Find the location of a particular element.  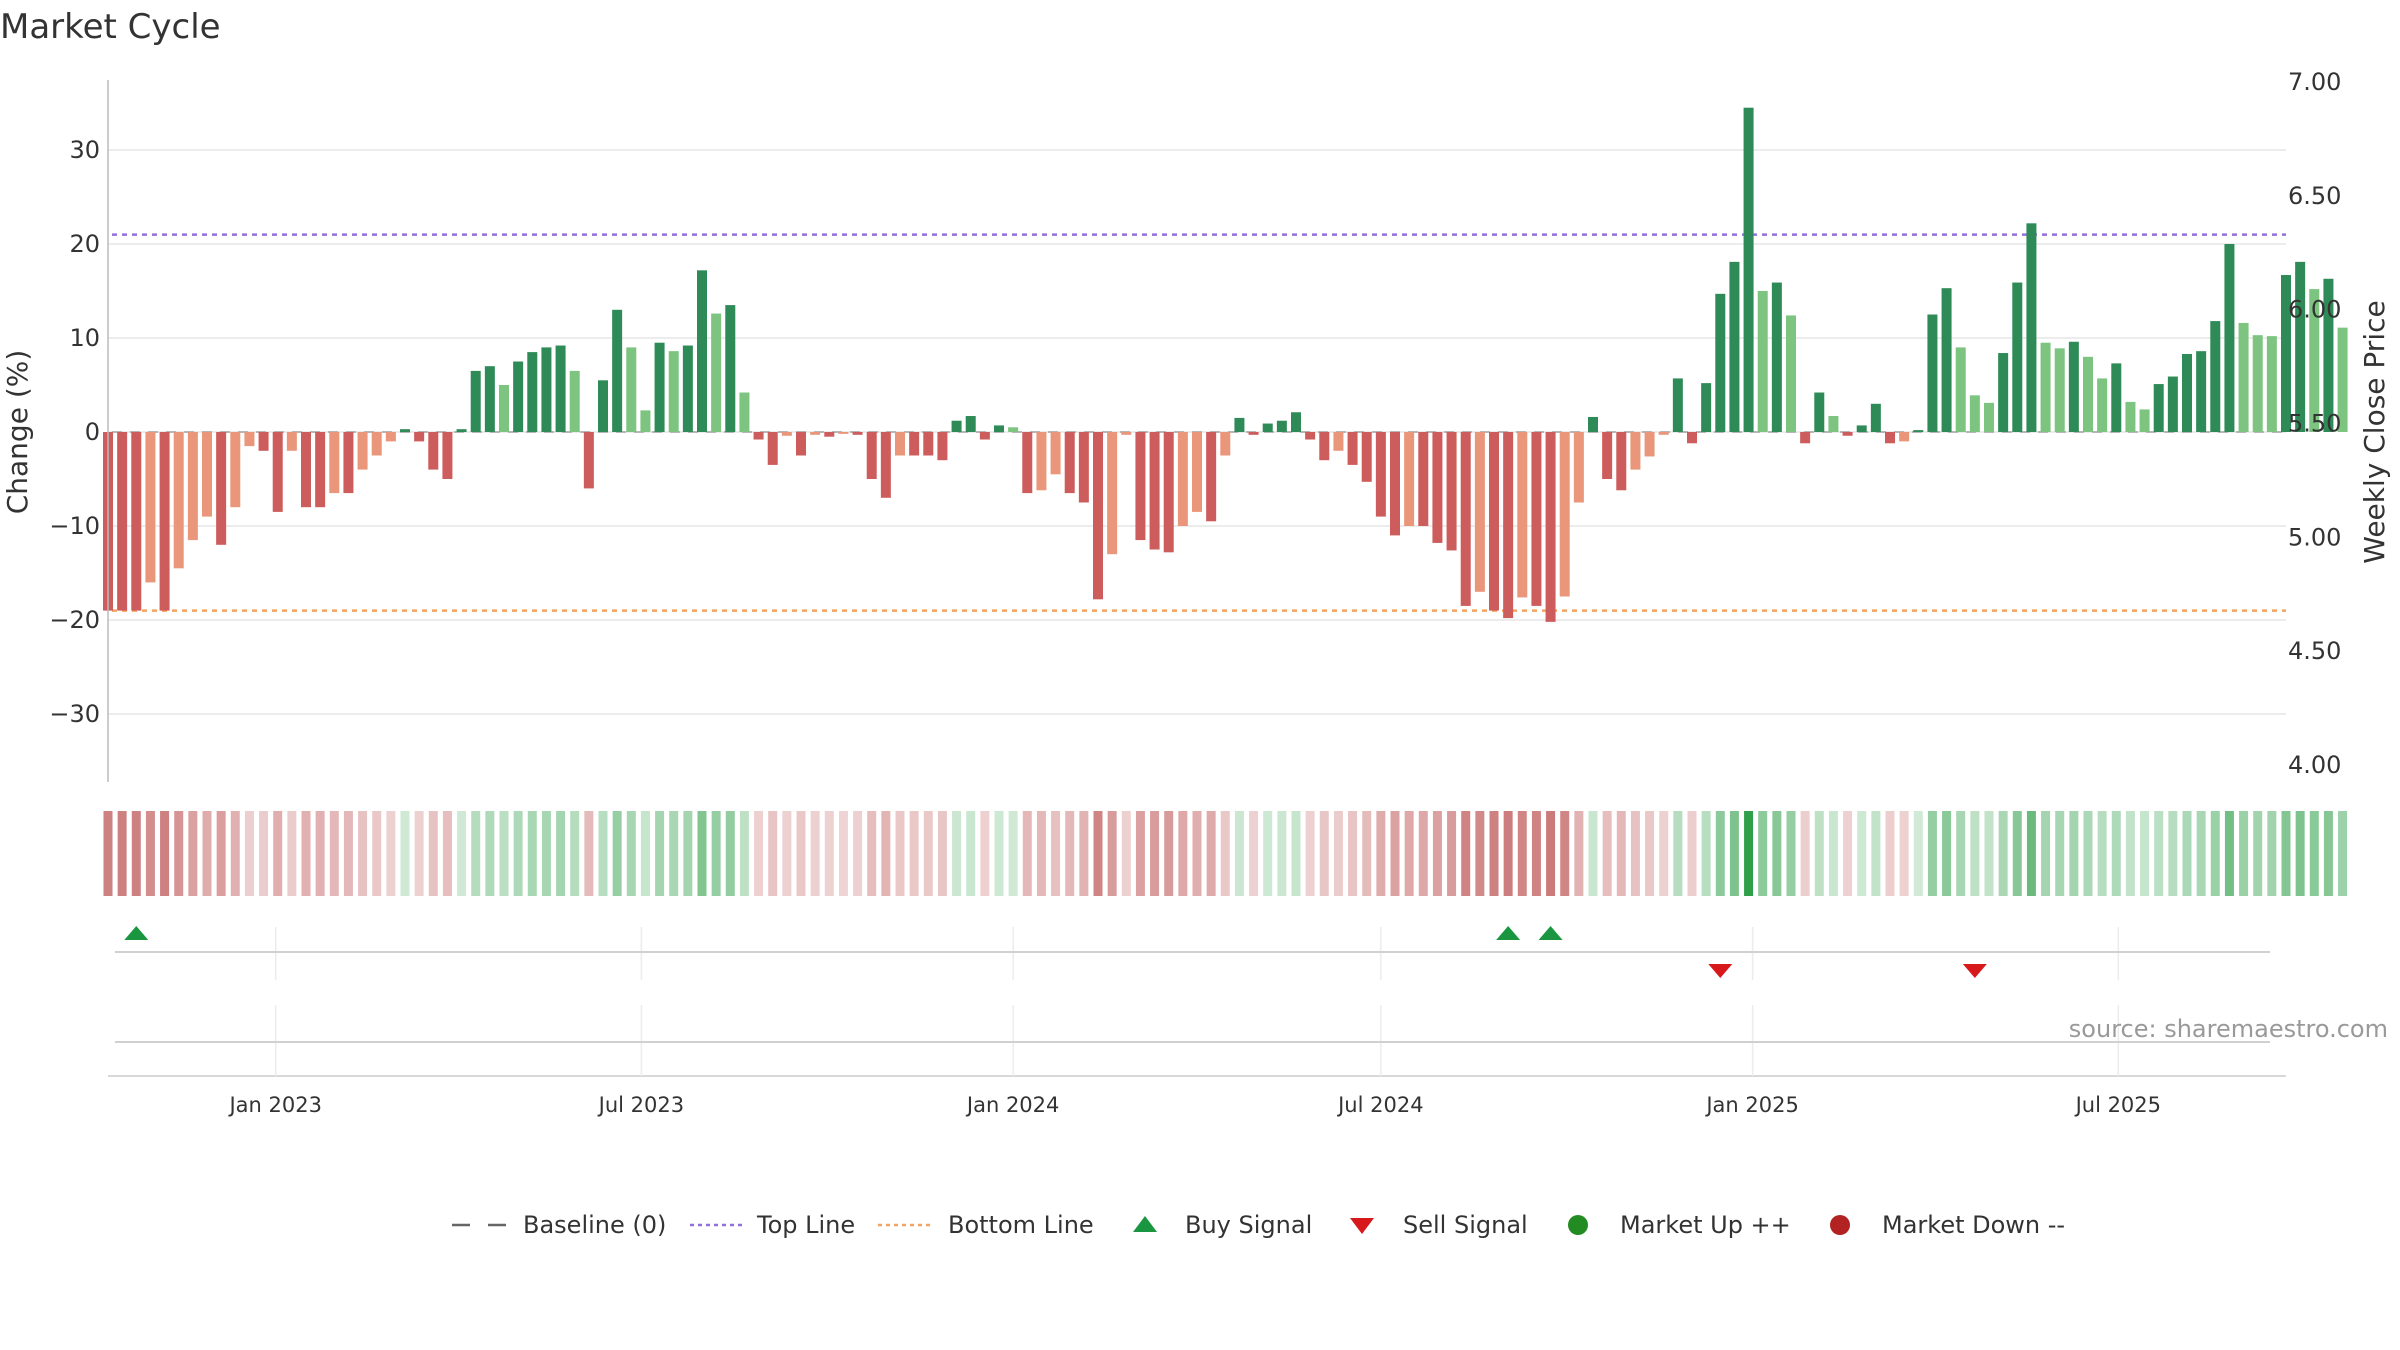

legend-buy-signal-icon is located at coordinates (1145, 1224).